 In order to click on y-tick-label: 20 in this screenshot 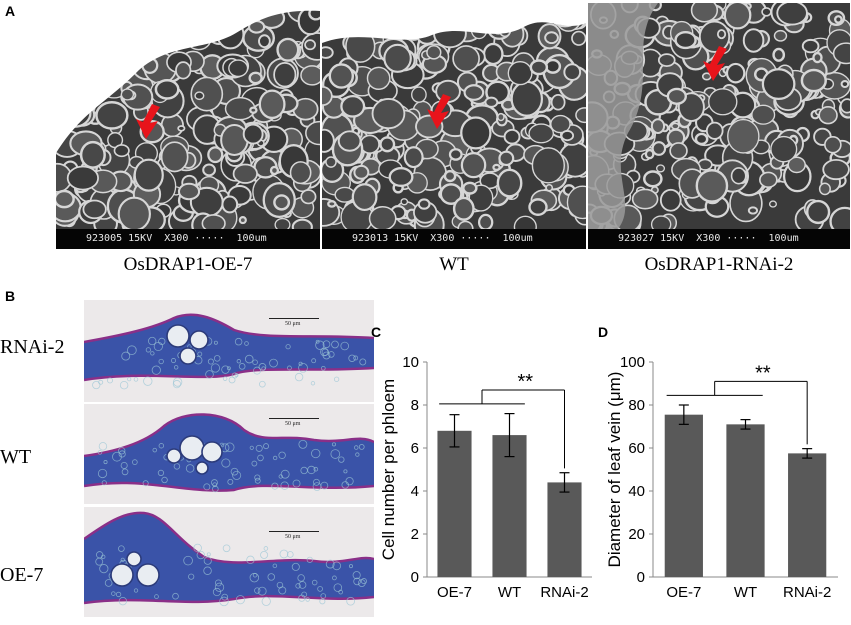, I will do `click(636, 534)`.